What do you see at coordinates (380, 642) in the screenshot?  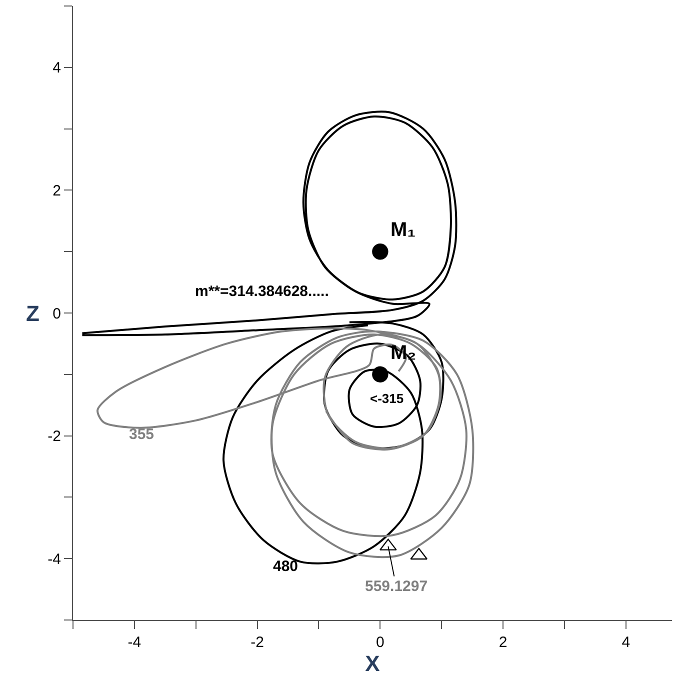 I see `x-tick-label: 0` at bounding box center [380, 642].